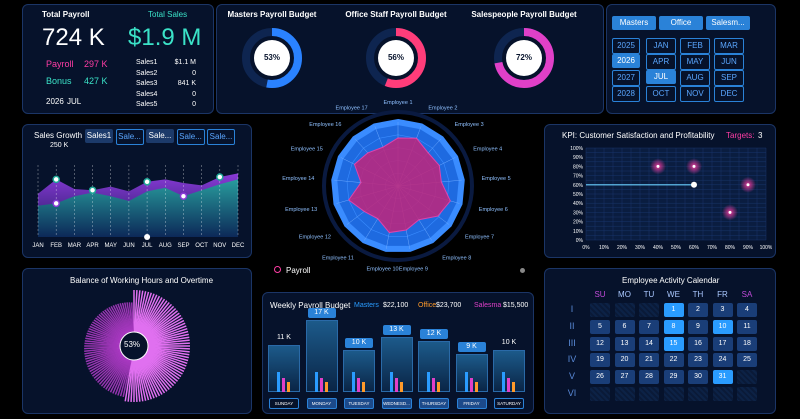 This screenshot has height=419, width=800. What do you see at coordinates (640, 248) in the screenshot?
I see `kpi-x-tick: 30%` at bounding box center [640, 248].